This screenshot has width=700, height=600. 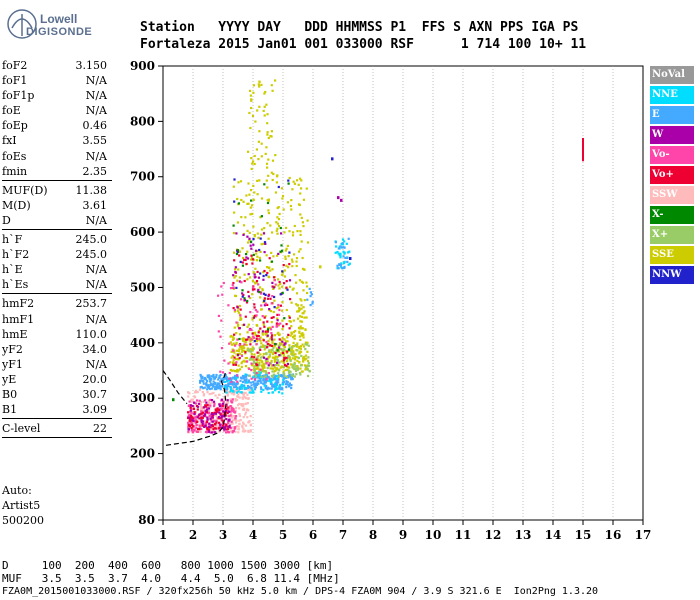 I want to click on x-tick-label: 1, so click(x=163, y=535).